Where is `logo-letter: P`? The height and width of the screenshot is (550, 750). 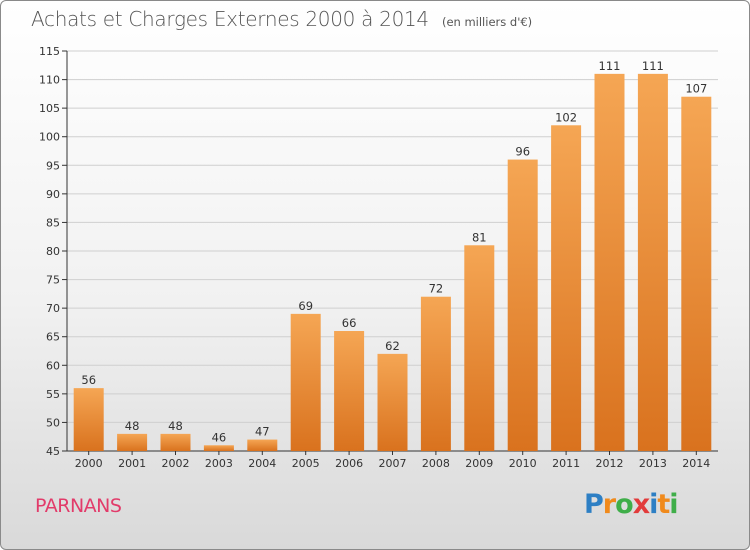 logo-letter: P is located at coordinates (594, 504).